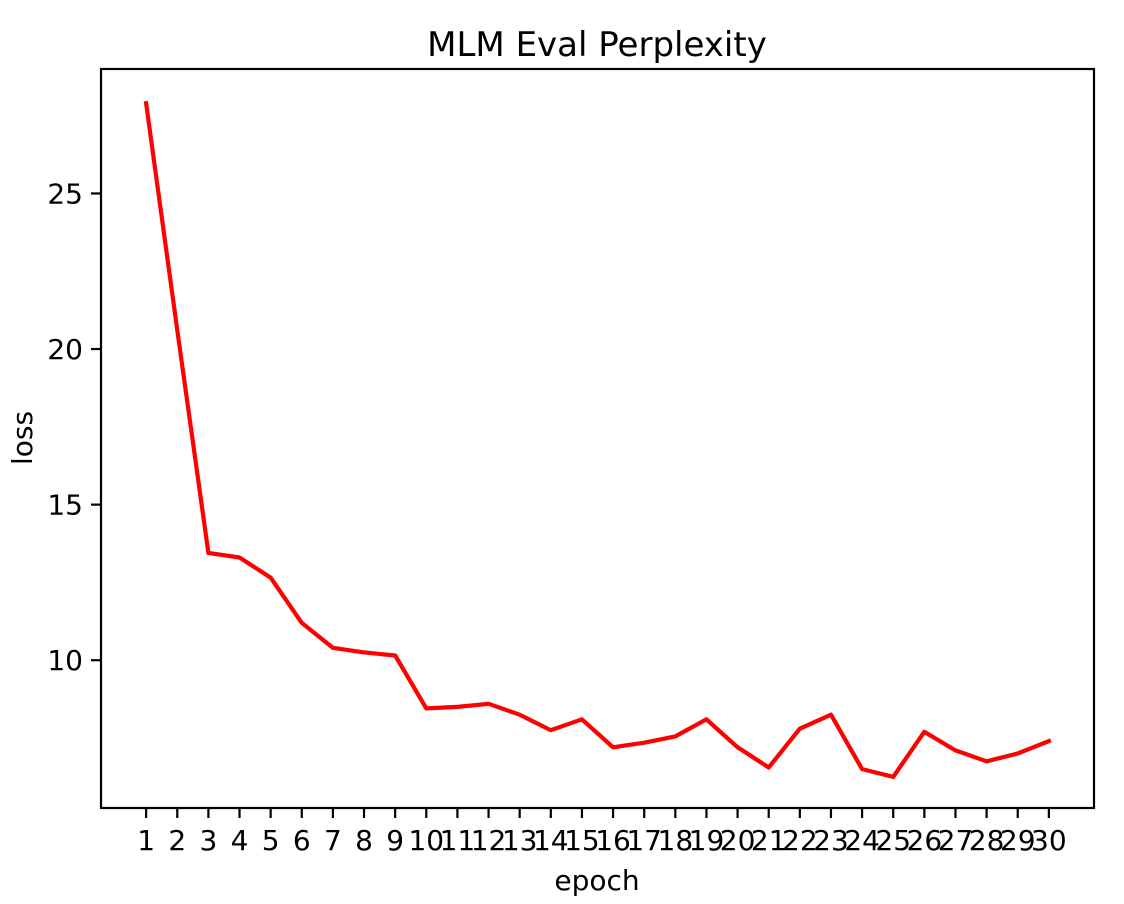 Image resolution: width=1124 pixels, height=904 pixels. What do you see at coordinates (987, 840) in the screenshot?
I see `x-tick-label: 28` at bounding box center [987, 840].